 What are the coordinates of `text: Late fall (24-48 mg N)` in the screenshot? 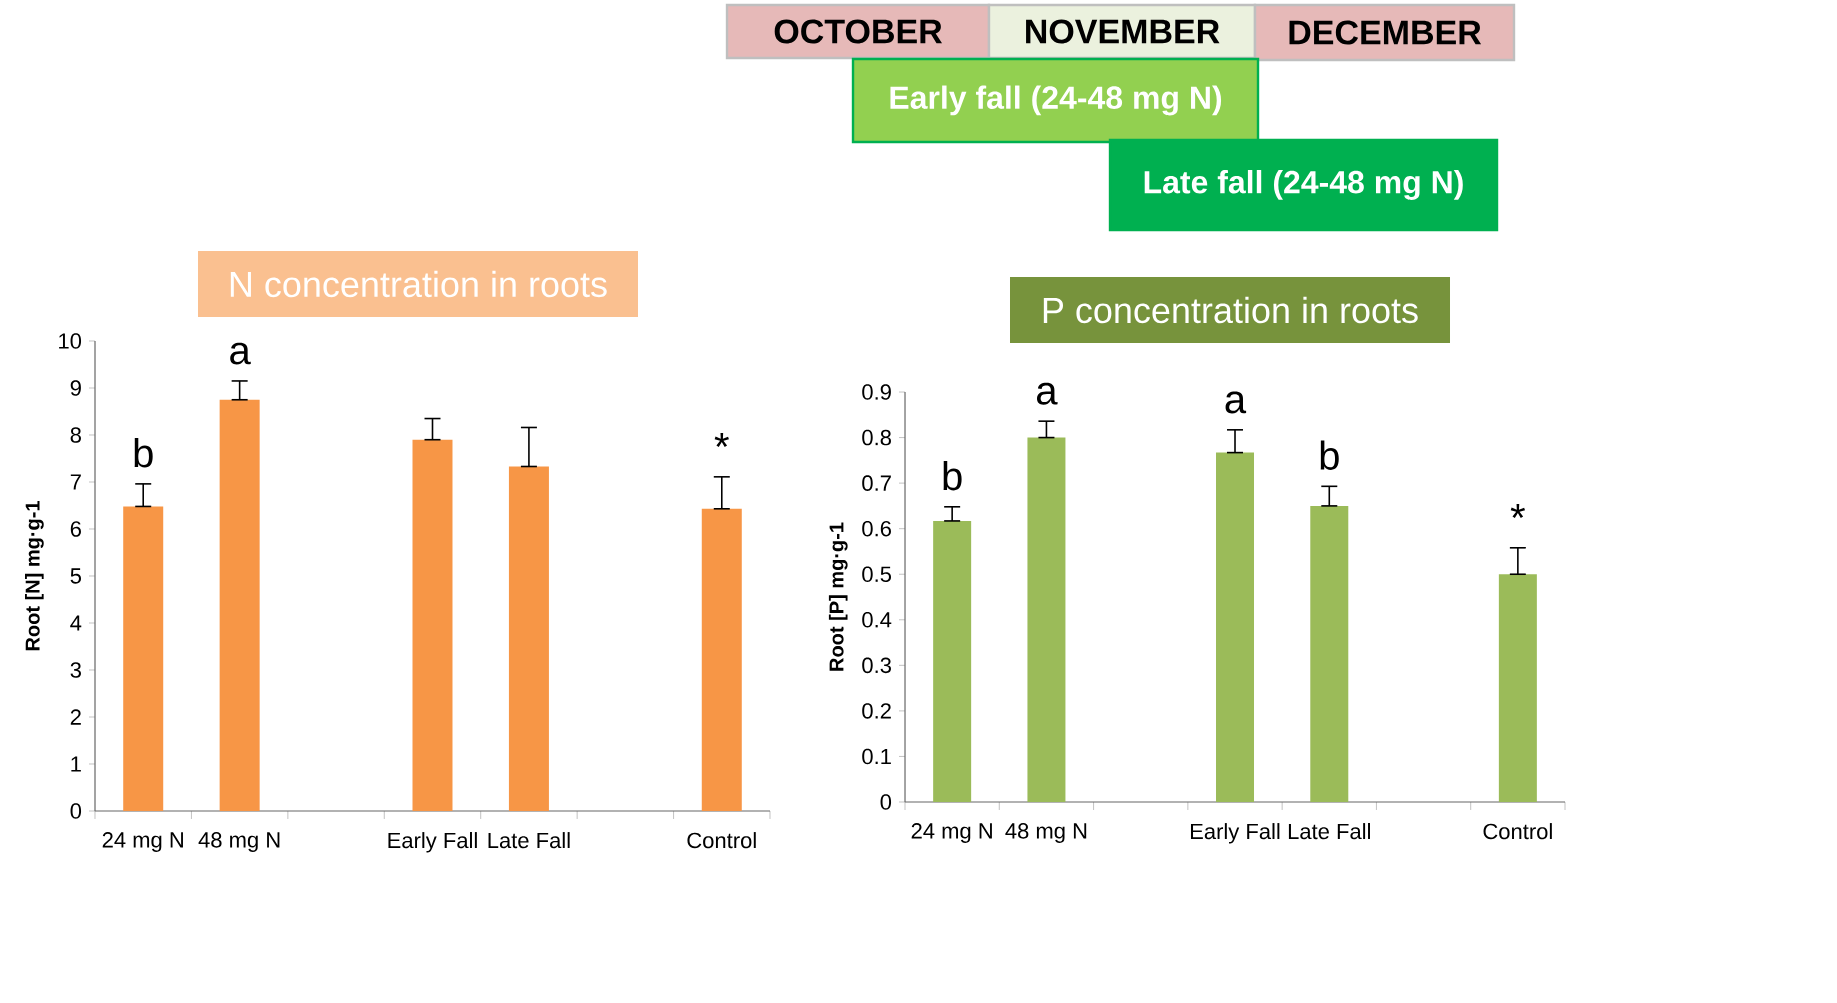 It's located at (1303, 185).